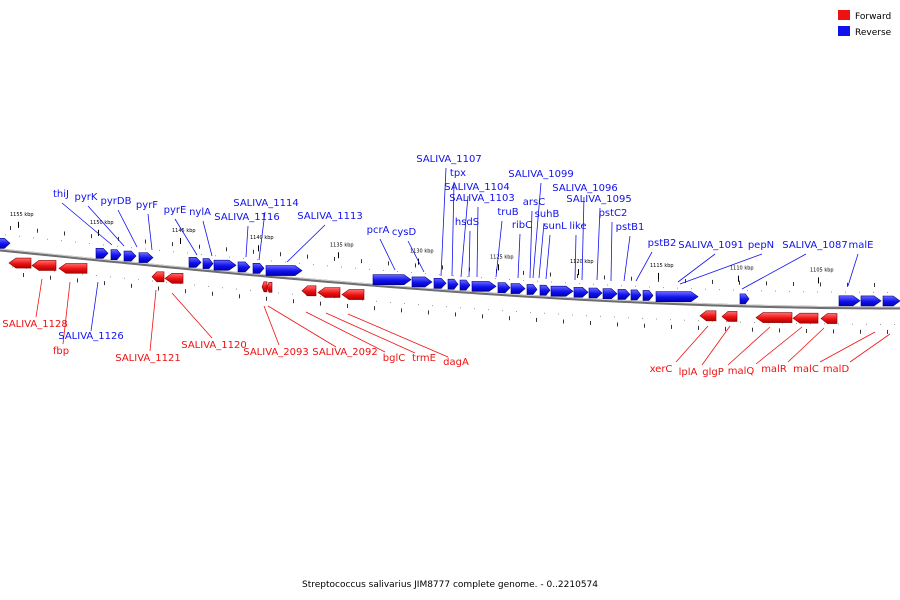  What do you see at coordinates (577, 226) in the screenshot?
I see `reverse-gene-label: like` at bounding box center [577, 226].